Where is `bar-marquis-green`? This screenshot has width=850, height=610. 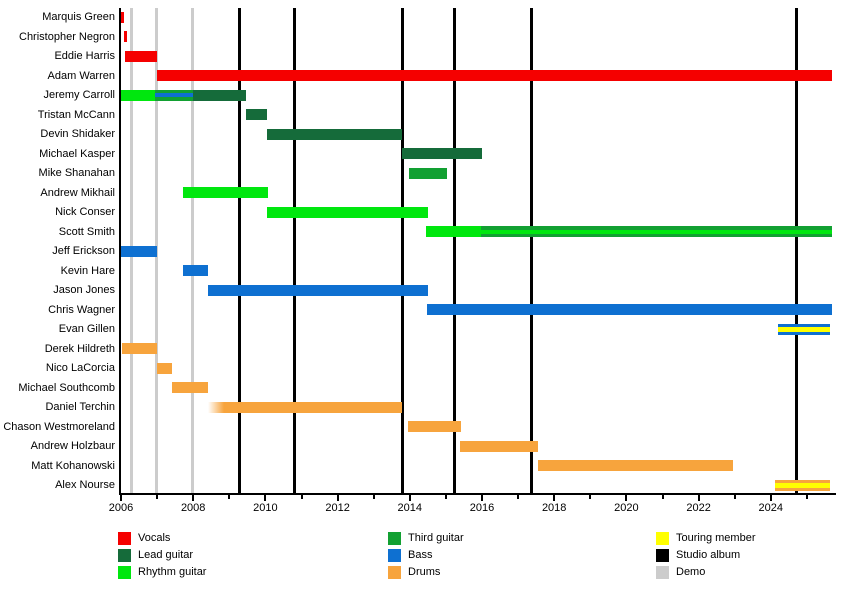
bar-marquis-green is located at coordinates (123, 17).